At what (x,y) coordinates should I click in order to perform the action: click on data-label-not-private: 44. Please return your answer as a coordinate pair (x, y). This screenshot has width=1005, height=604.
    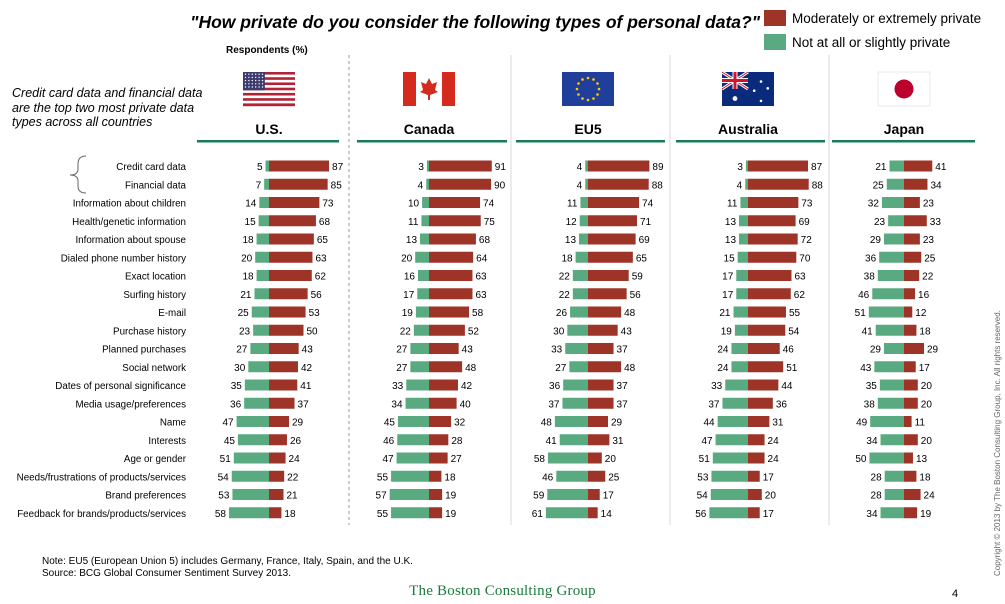
    Looking at the image, I should click on (710, 423).